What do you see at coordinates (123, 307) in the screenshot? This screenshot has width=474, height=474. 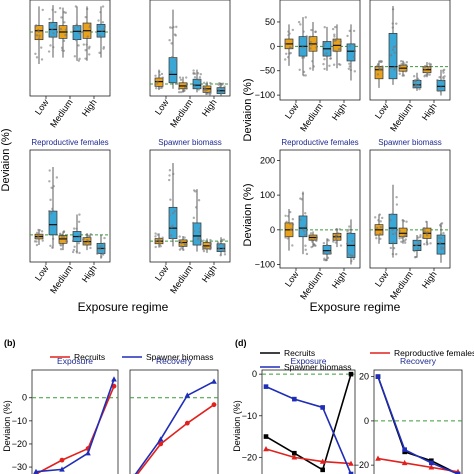 I see `left-x-axis-title: Exposure regime` at bounding box center [123, 307].